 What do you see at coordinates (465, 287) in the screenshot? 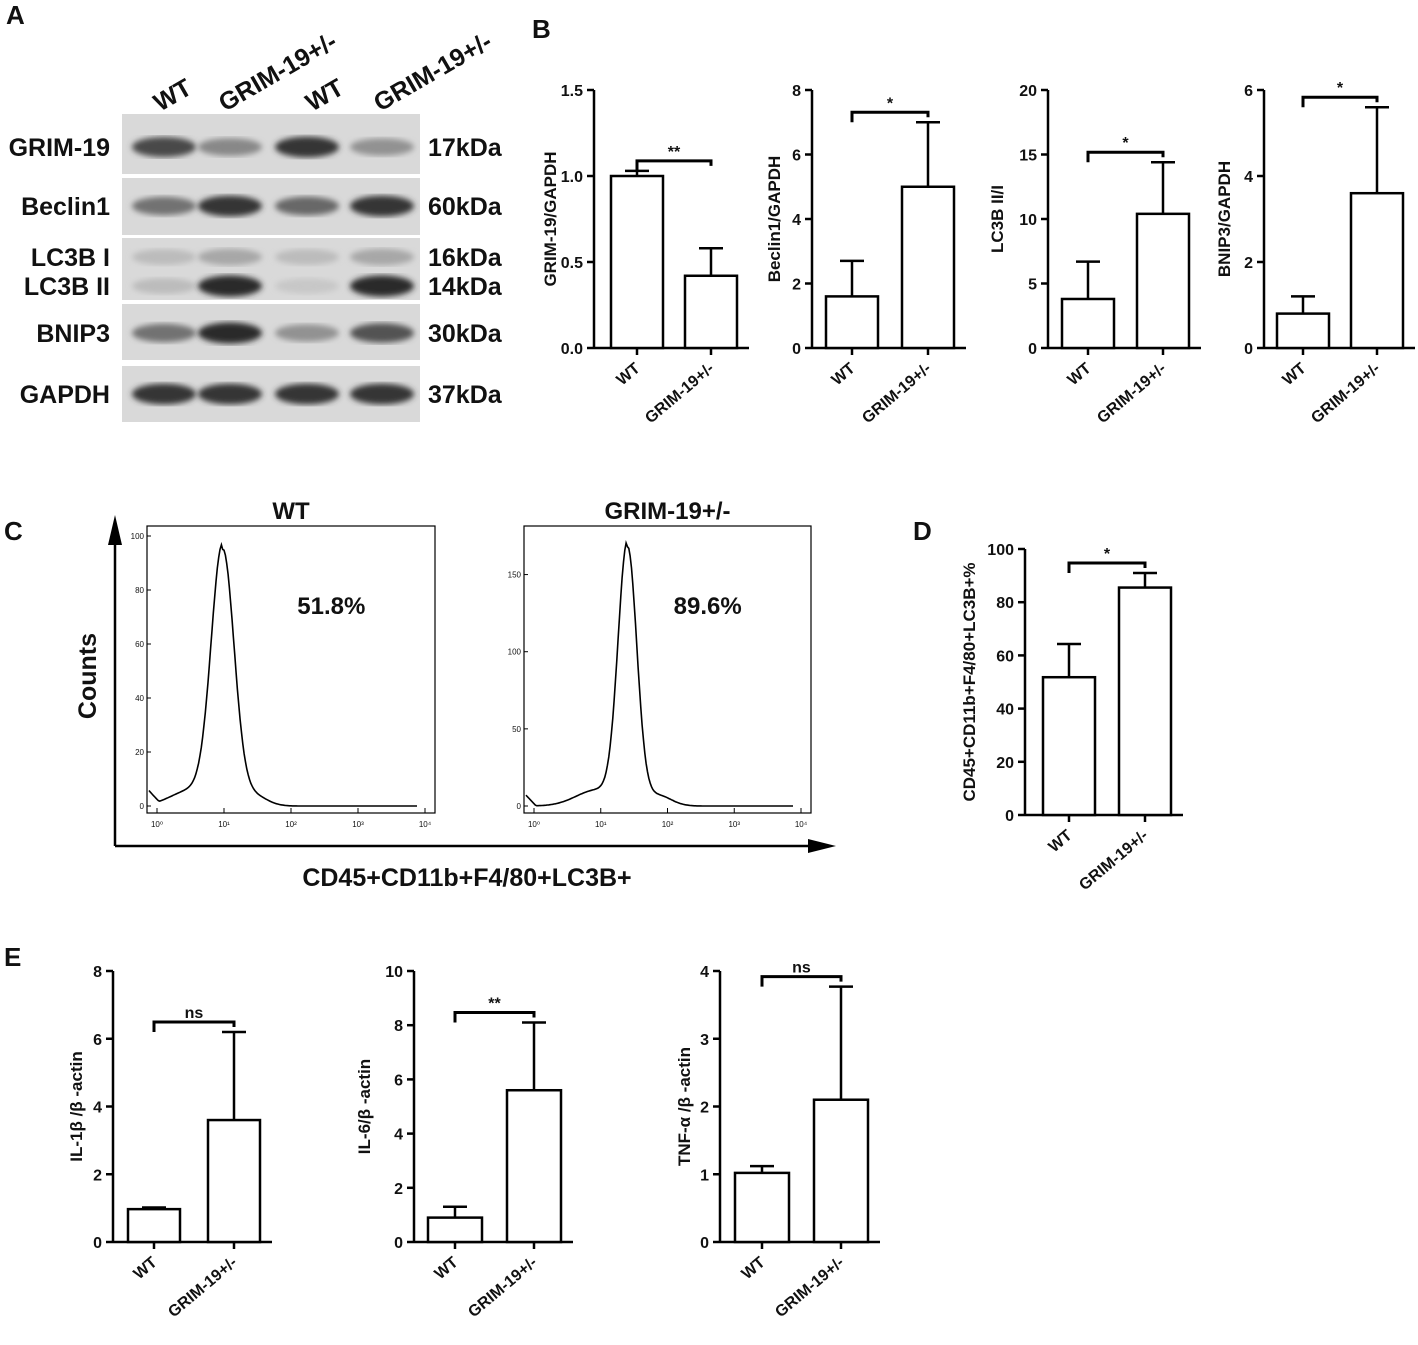
I see `kda-label: 14kDa` at bounding box center [465, 287].